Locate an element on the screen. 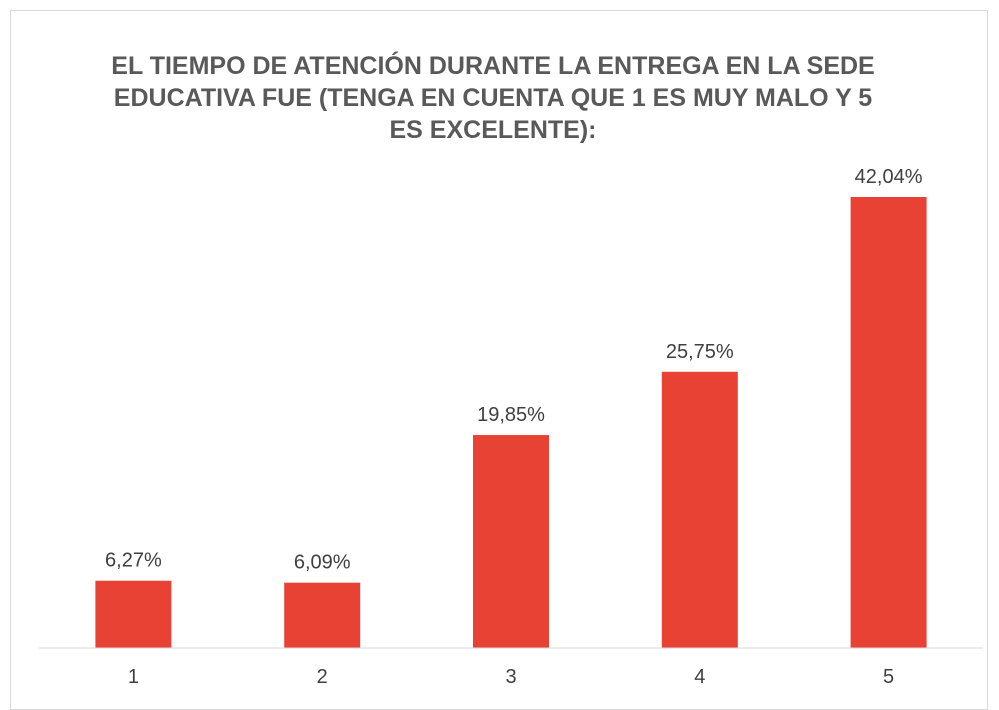  x-tick-label: 2 is located at coordinates (322, 677).